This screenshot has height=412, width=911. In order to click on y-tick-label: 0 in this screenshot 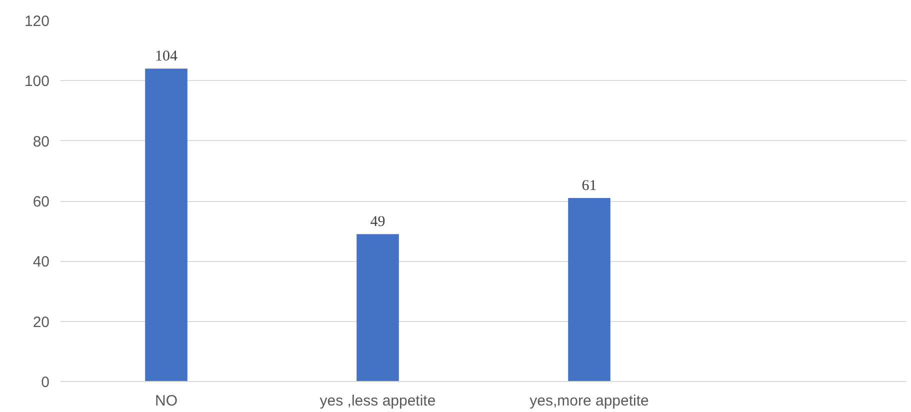, I will do `click(45, 382)`.